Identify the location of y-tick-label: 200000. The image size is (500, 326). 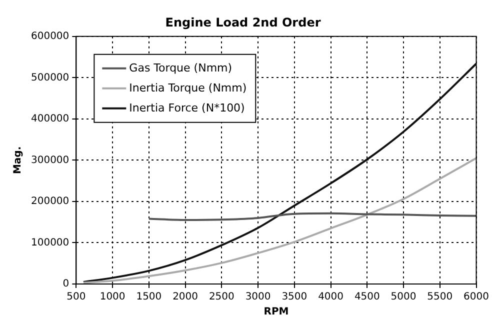
(50, 202).